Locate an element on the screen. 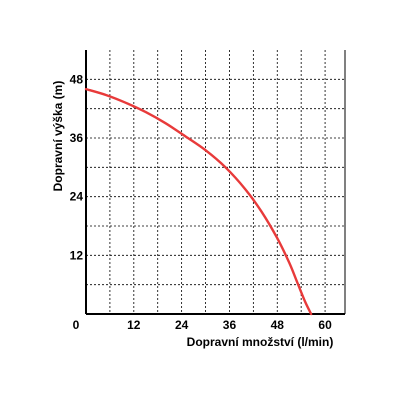 The image size is (400, 400). x-tick-labels: 0 12 24 36 48 60 is located at coordinates (202, 325).